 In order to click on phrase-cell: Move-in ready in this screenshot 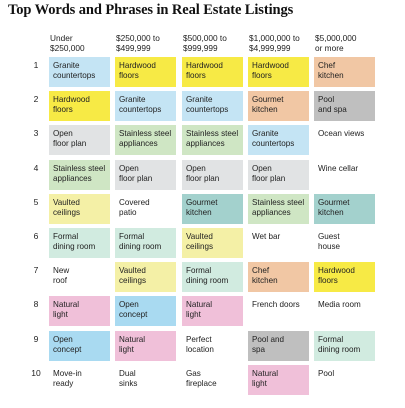, I will do `click(67, 378)`.